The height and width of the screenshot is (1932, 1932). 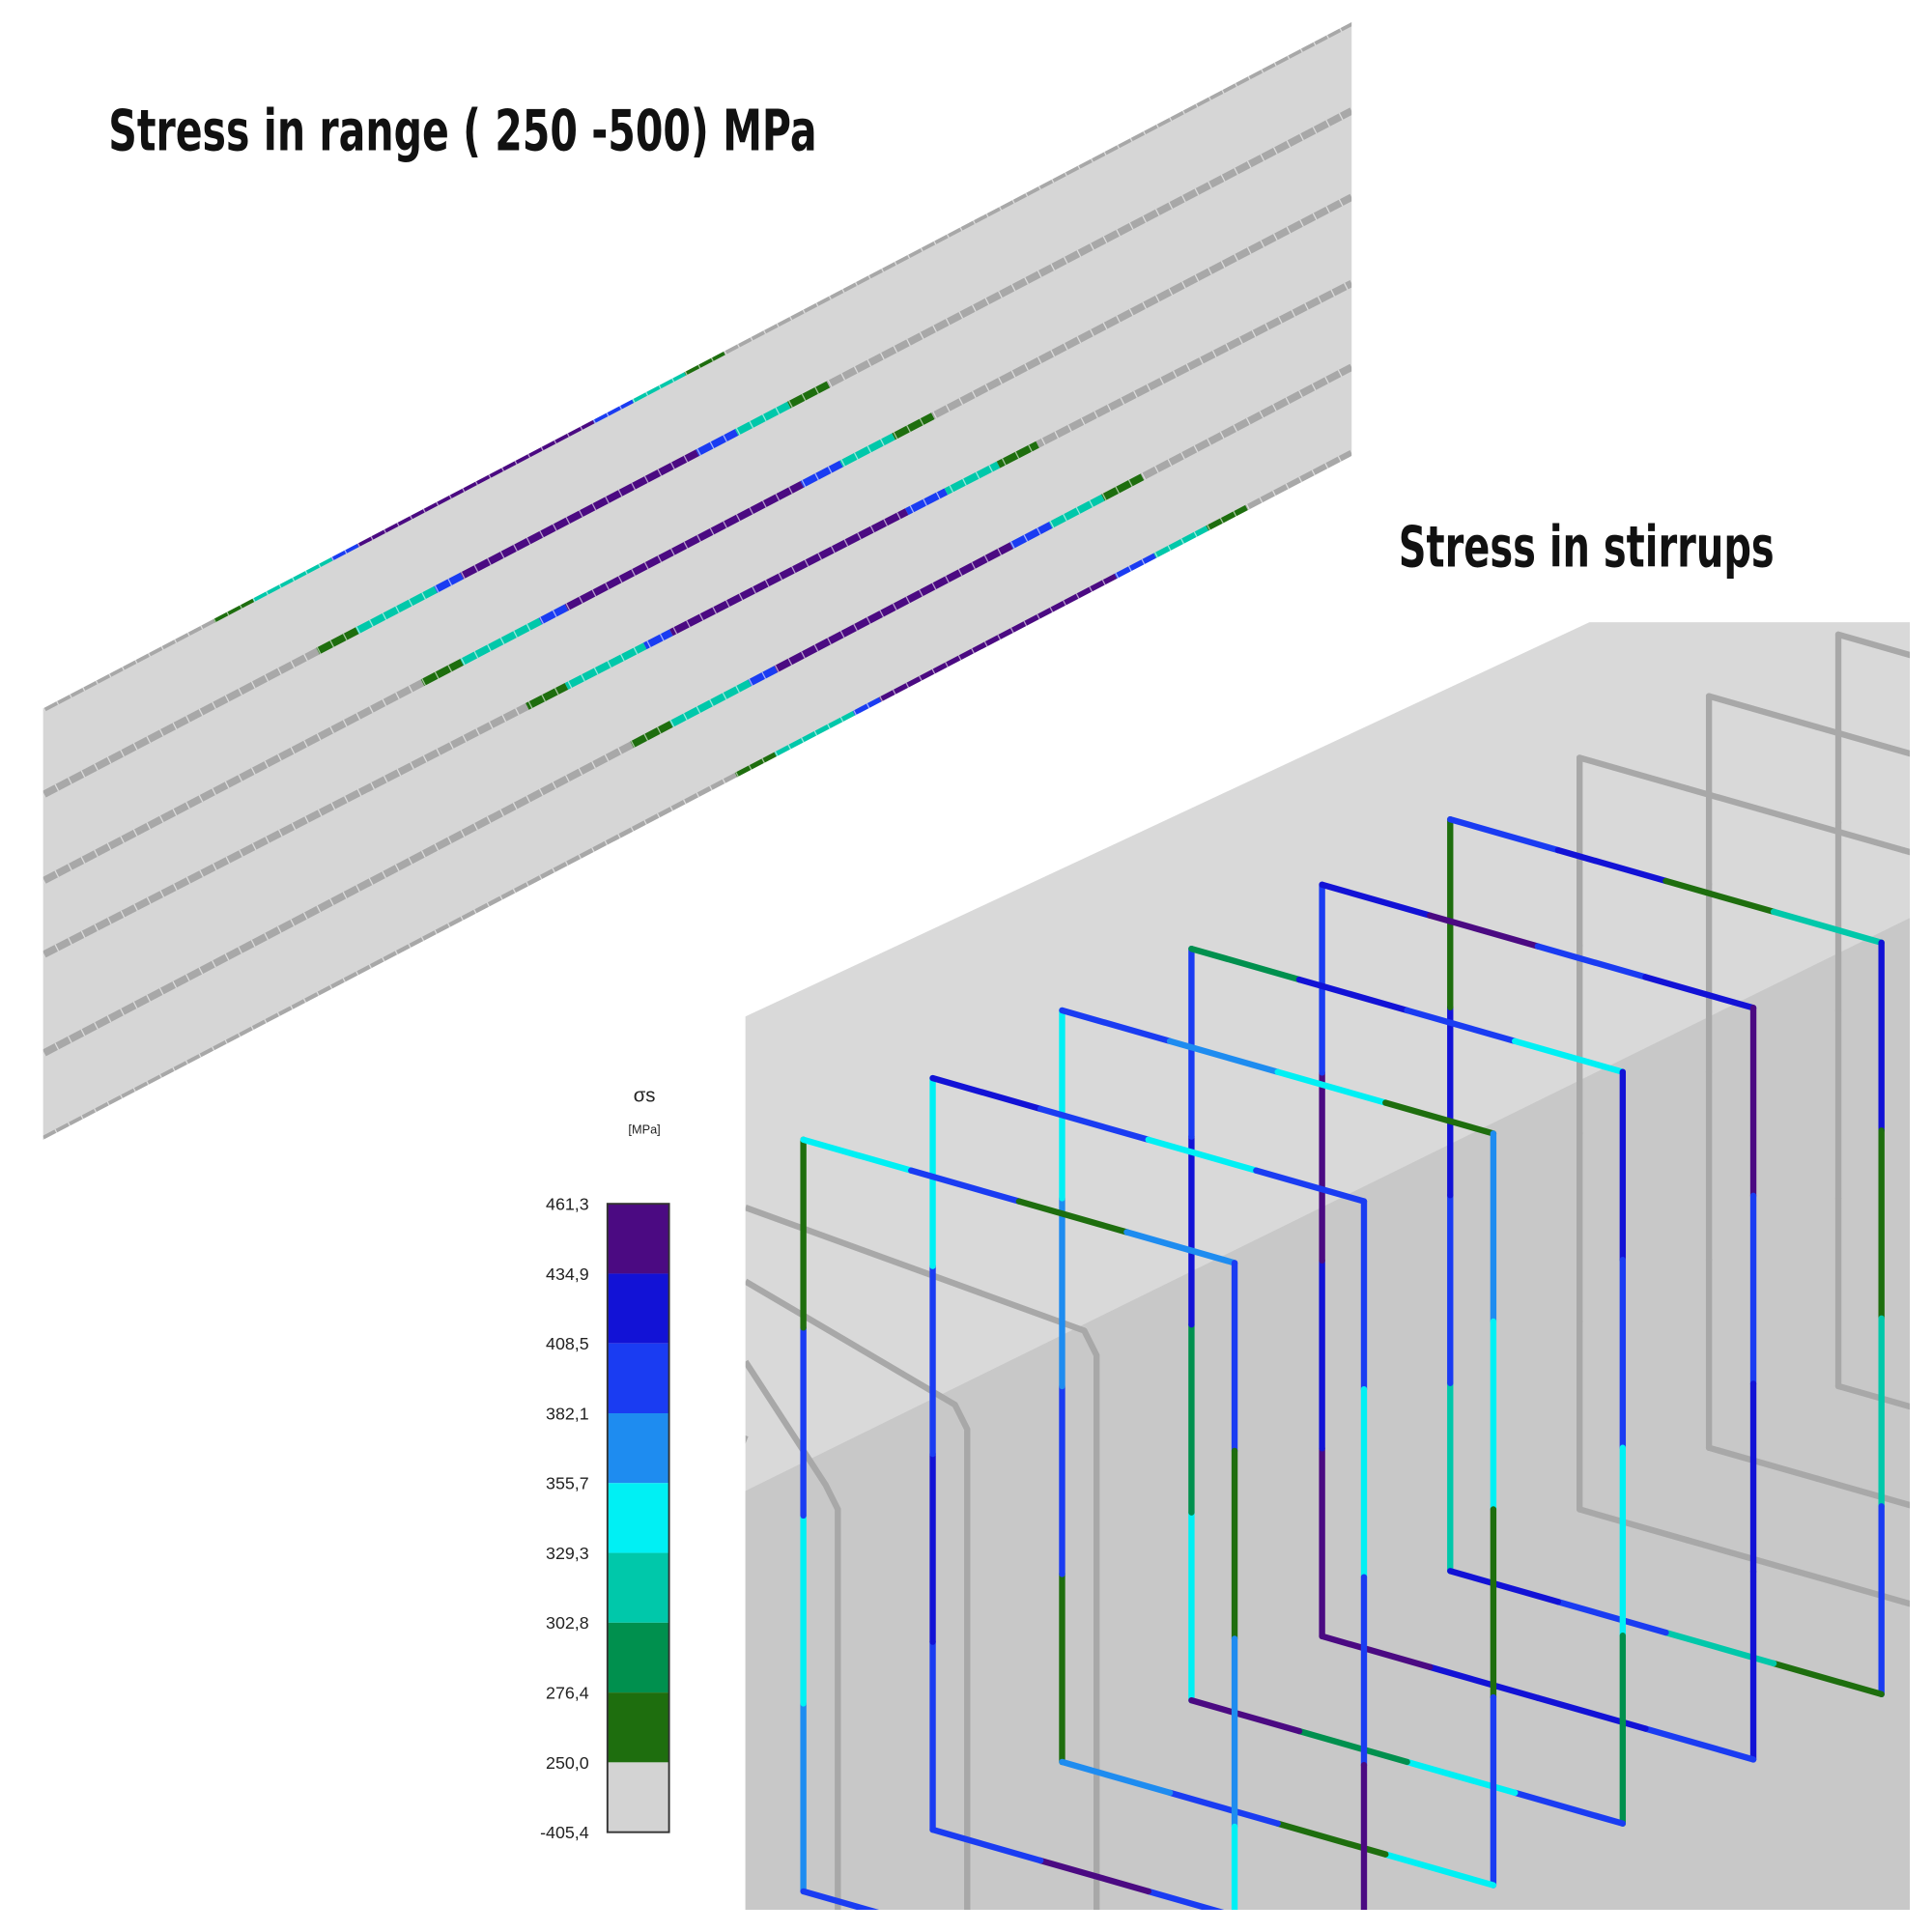 What do you see at coordinates (567, 1483) in the screenshot?
I see `legend-label: 355,7` at bounding box center [567, 1483].